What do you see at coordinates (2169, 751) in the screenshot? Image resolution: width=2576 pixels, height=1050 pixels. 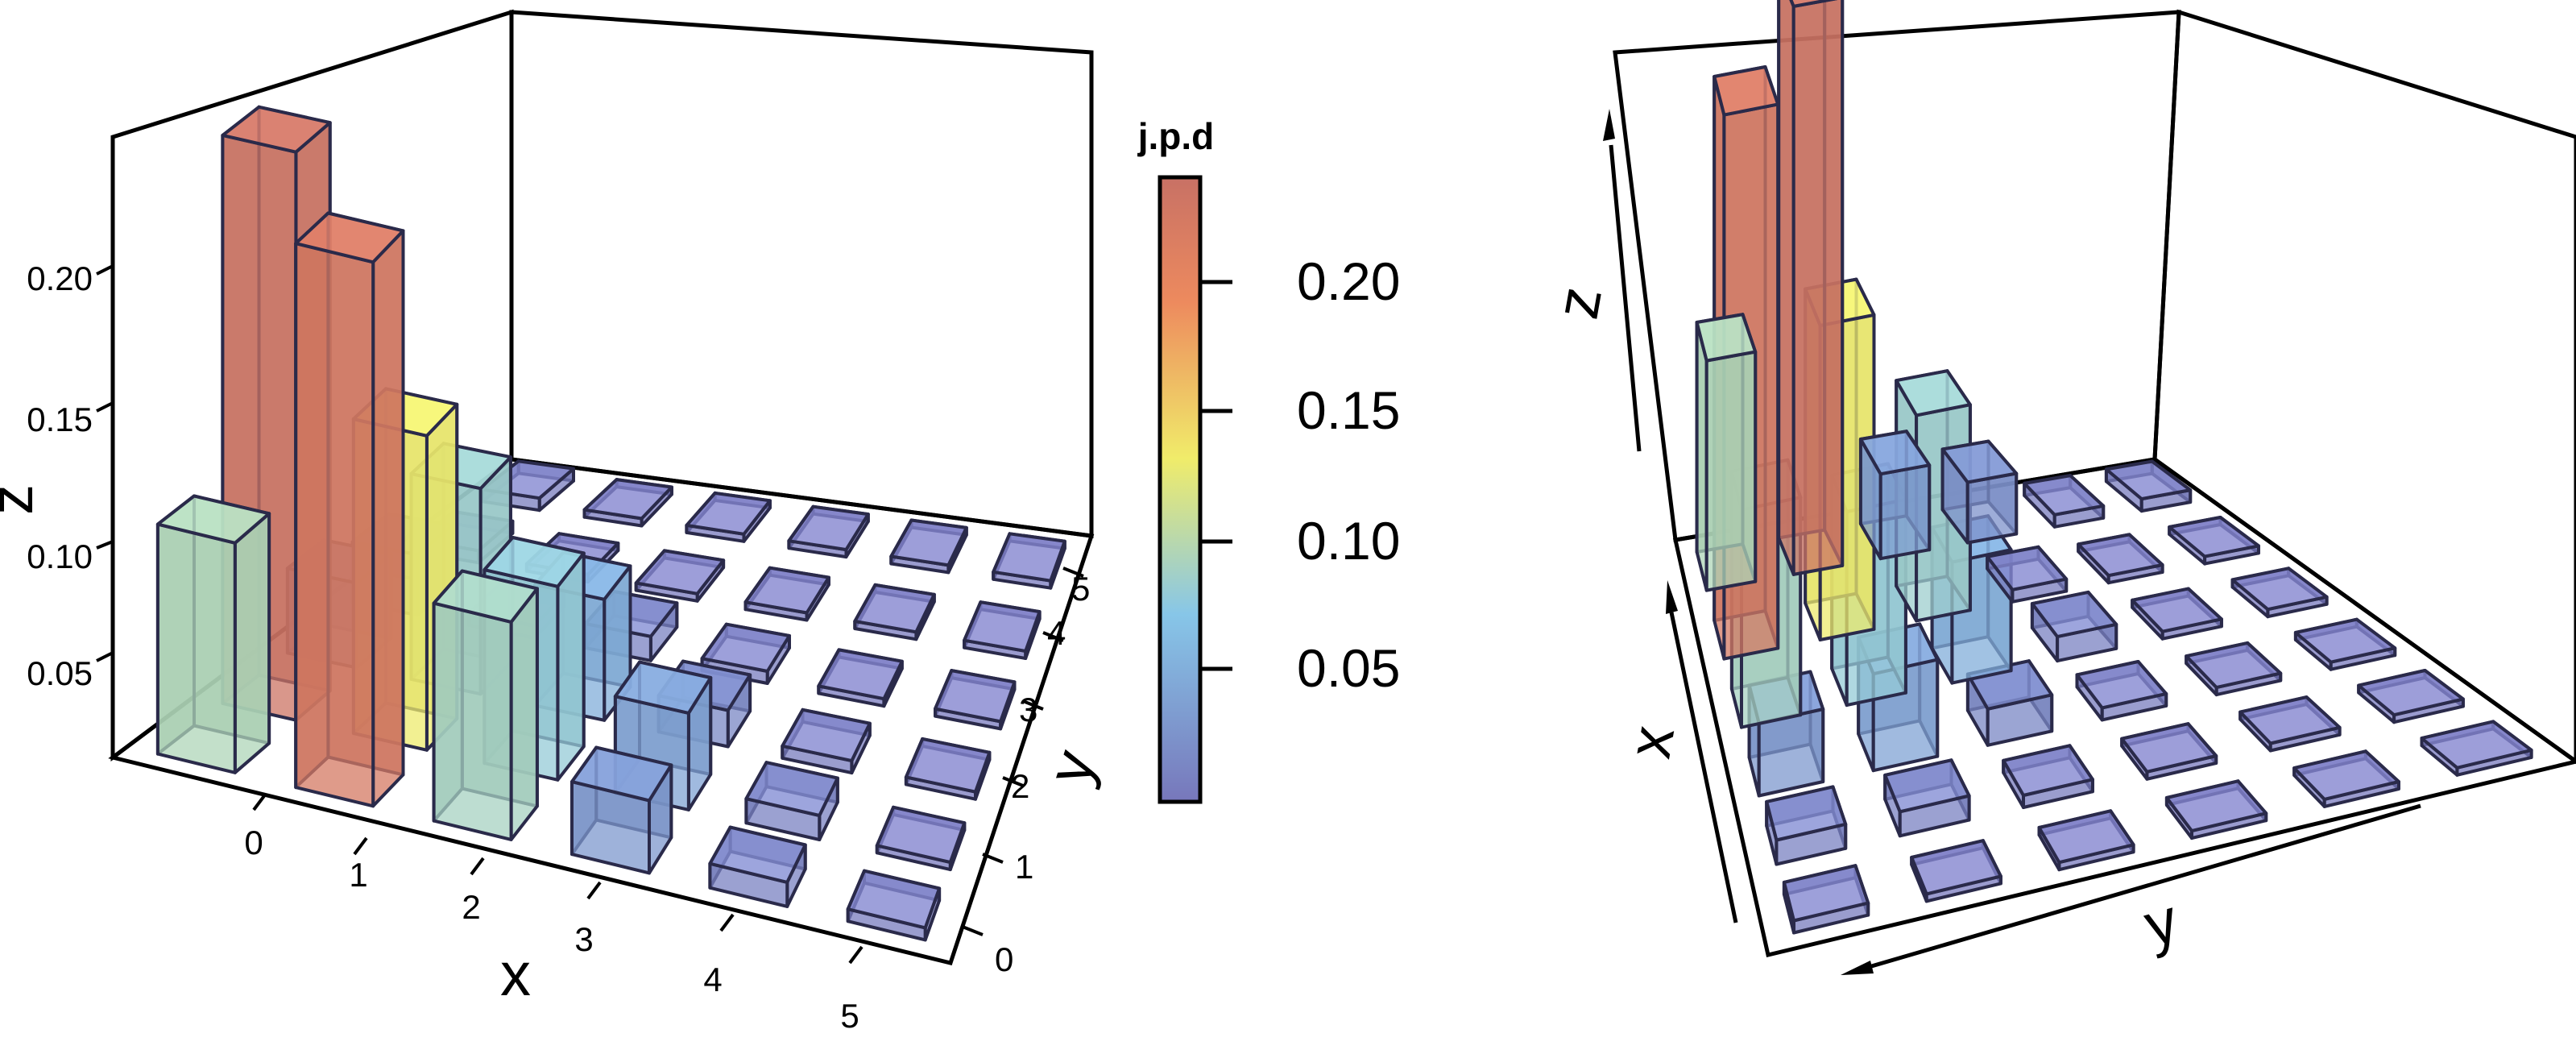 I see `right-bar-x4-y3` at bounding box center [2169, 751].